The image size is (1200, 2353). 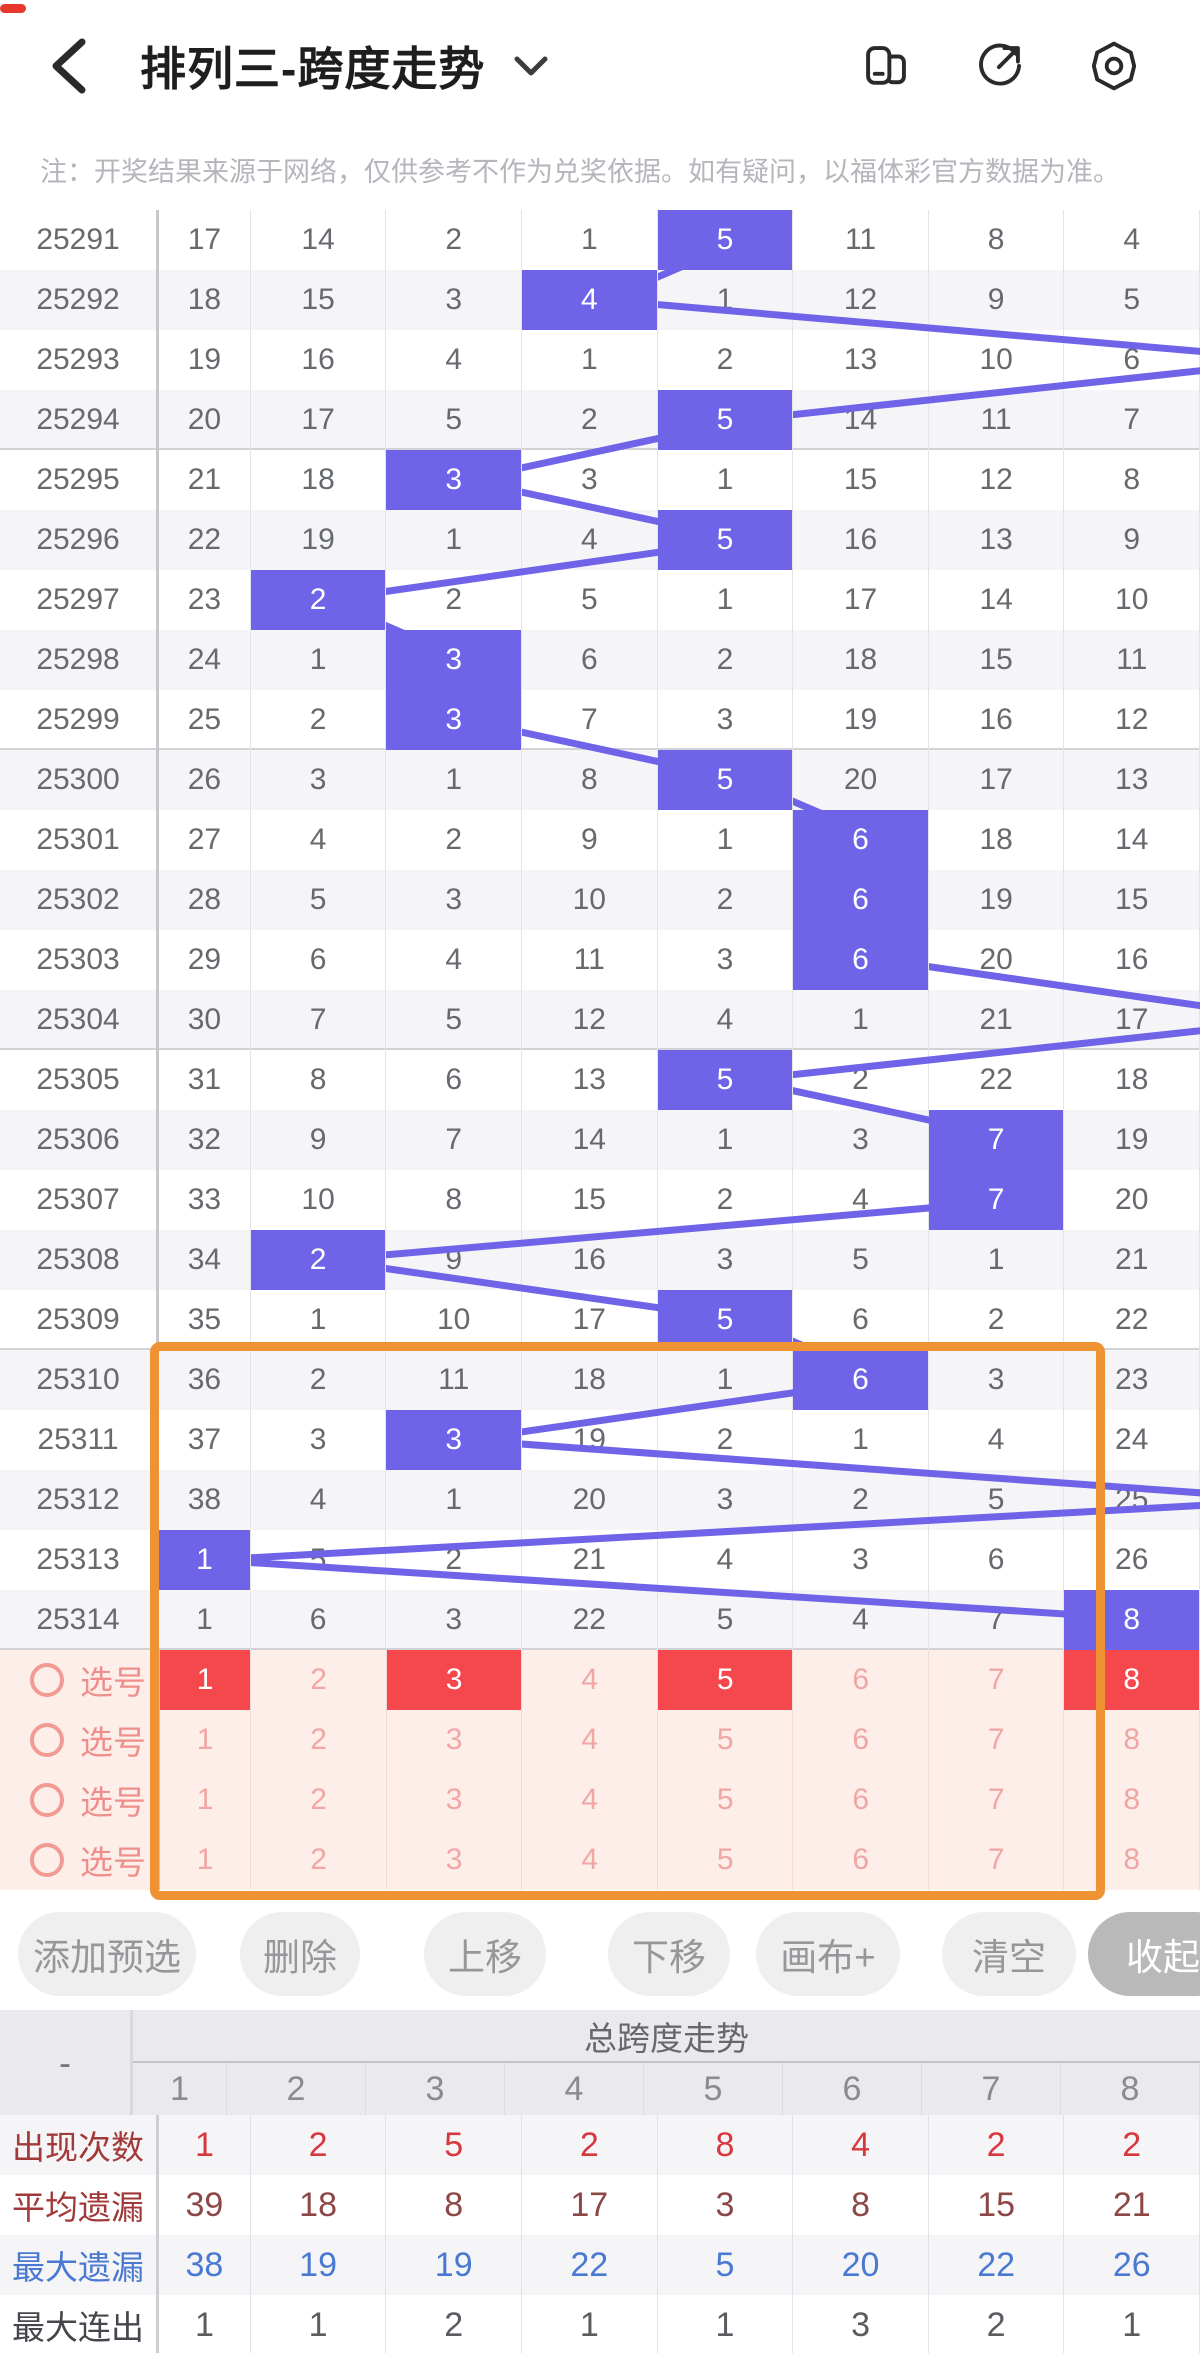 What do you see at coordinates (80, 840) in the screenshot?
I see `period-label: 25301` at bounding box center [80, 840].